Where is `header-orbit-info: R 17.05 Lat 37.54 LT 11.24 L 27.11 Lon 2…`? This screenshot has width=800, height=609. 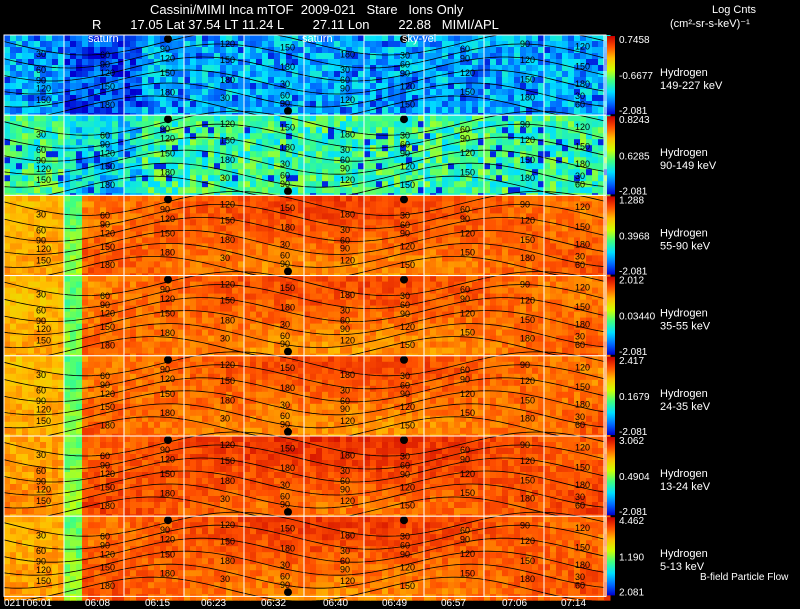
header-orbit-info: R 17.05 Lat 37.54 LT 11.24 L 27.11 Lon 2… is located at coordinates (295, 24).